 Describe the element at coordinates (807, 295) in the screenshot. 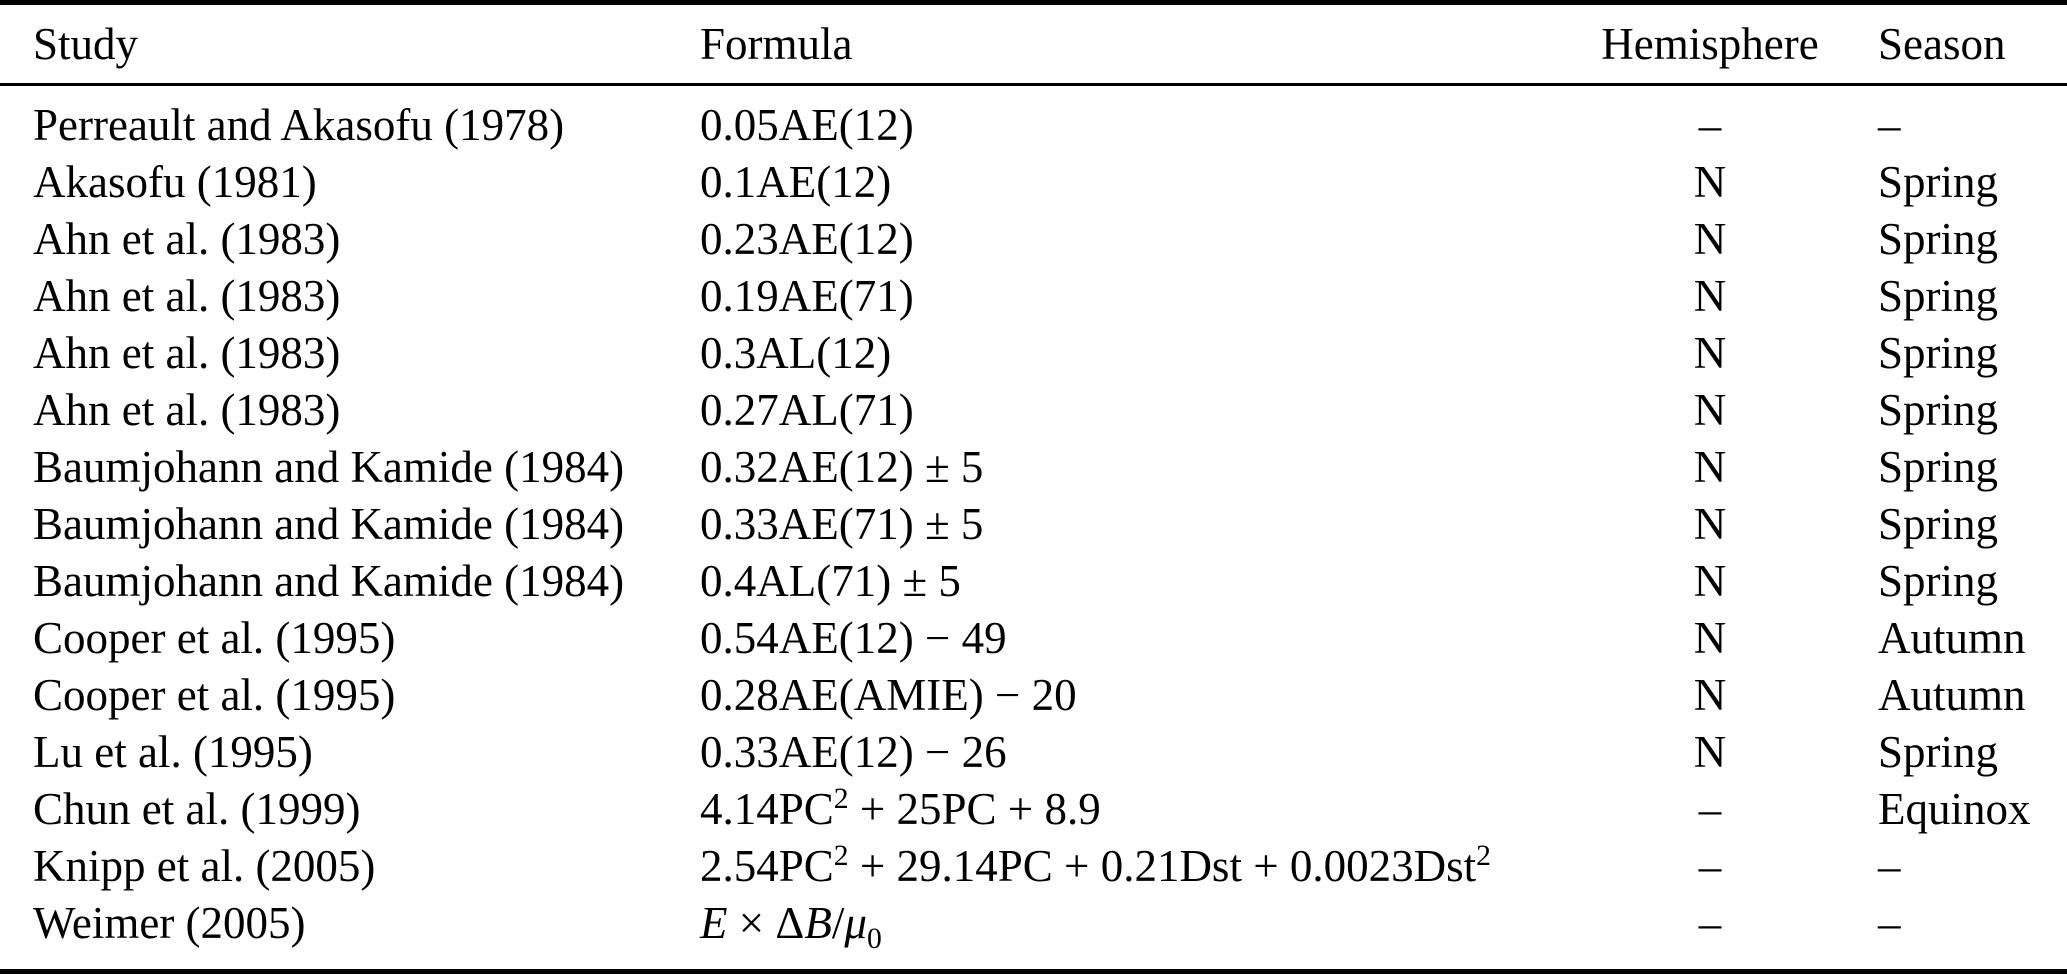

I see `formula-cell: 0.19AE(71)` at that location.